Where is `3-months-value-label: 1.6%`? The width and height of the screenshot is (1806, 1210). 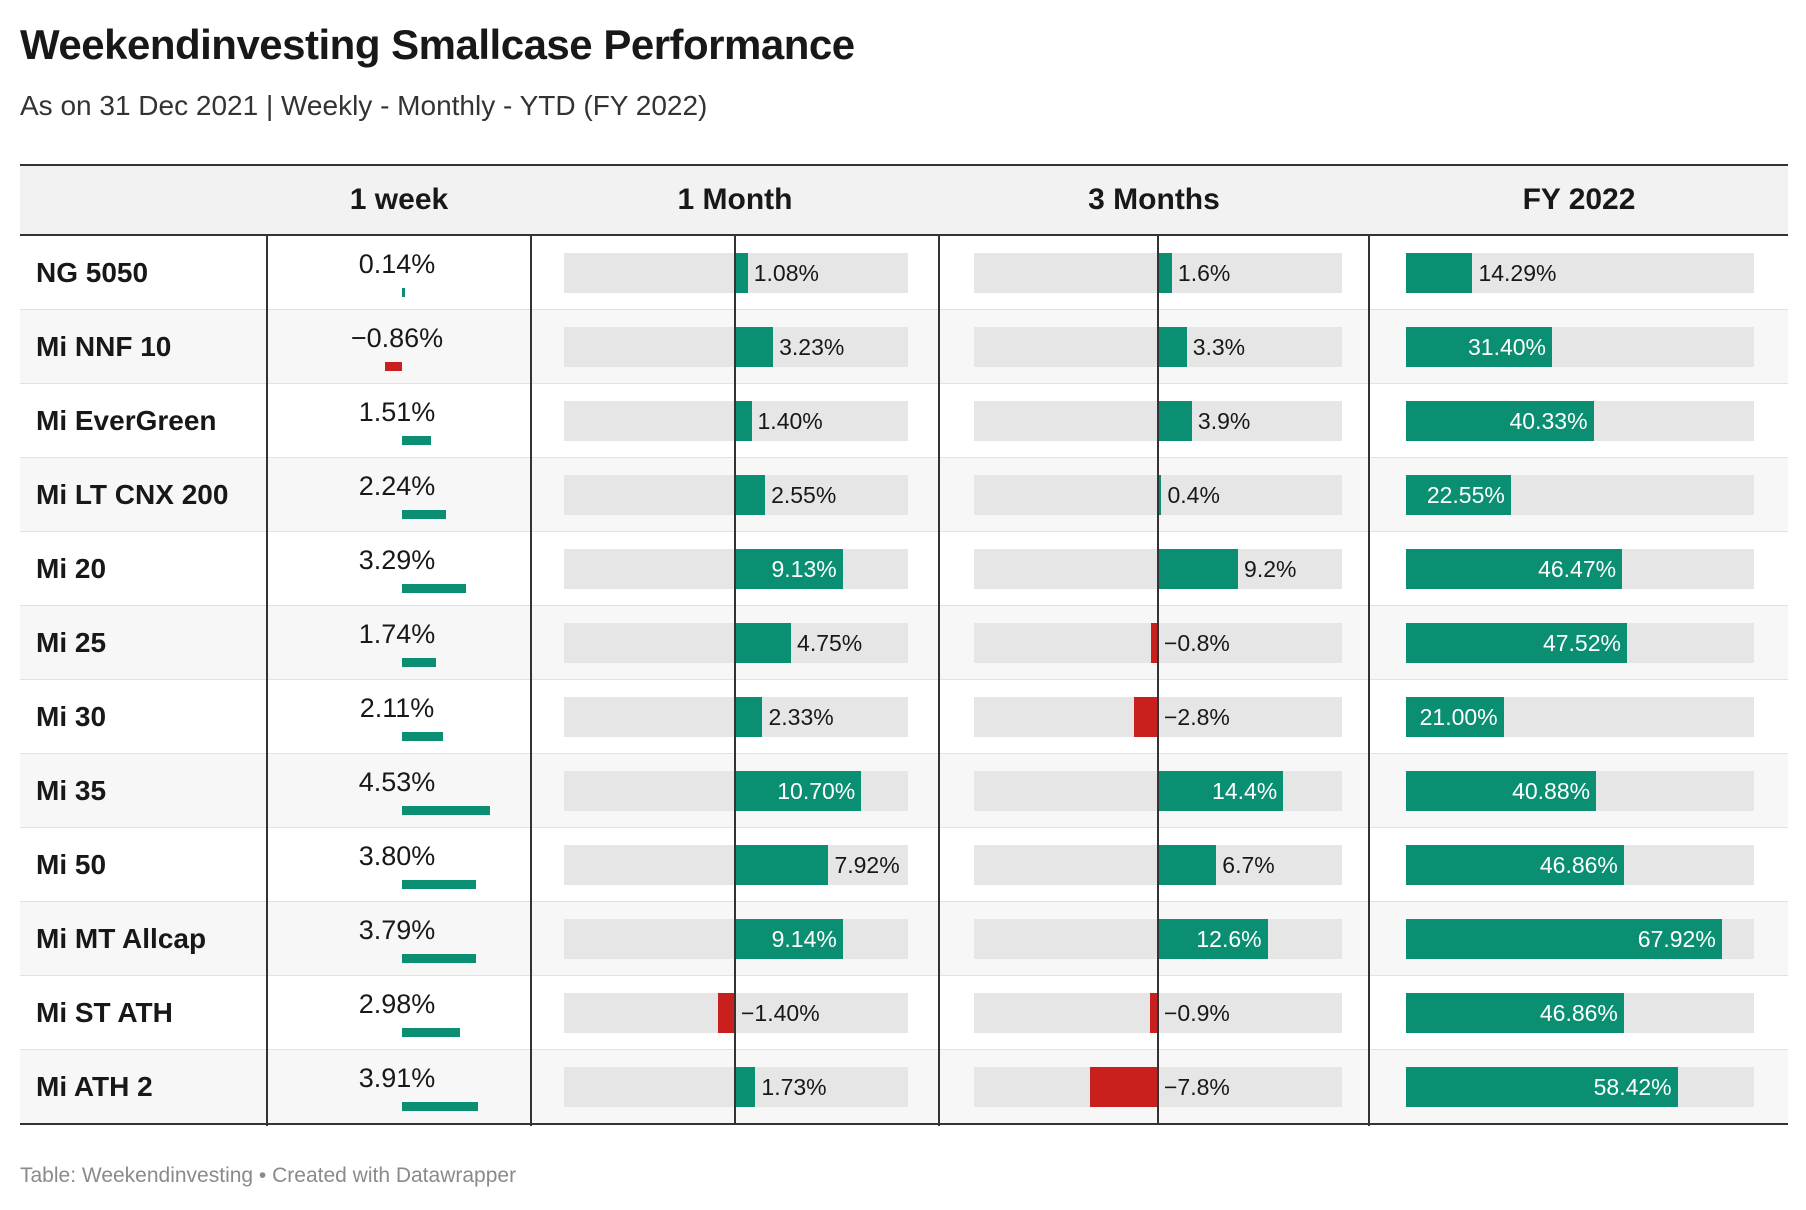 3-months-value-label: 1.6% is located at coordinates (1204, 273).